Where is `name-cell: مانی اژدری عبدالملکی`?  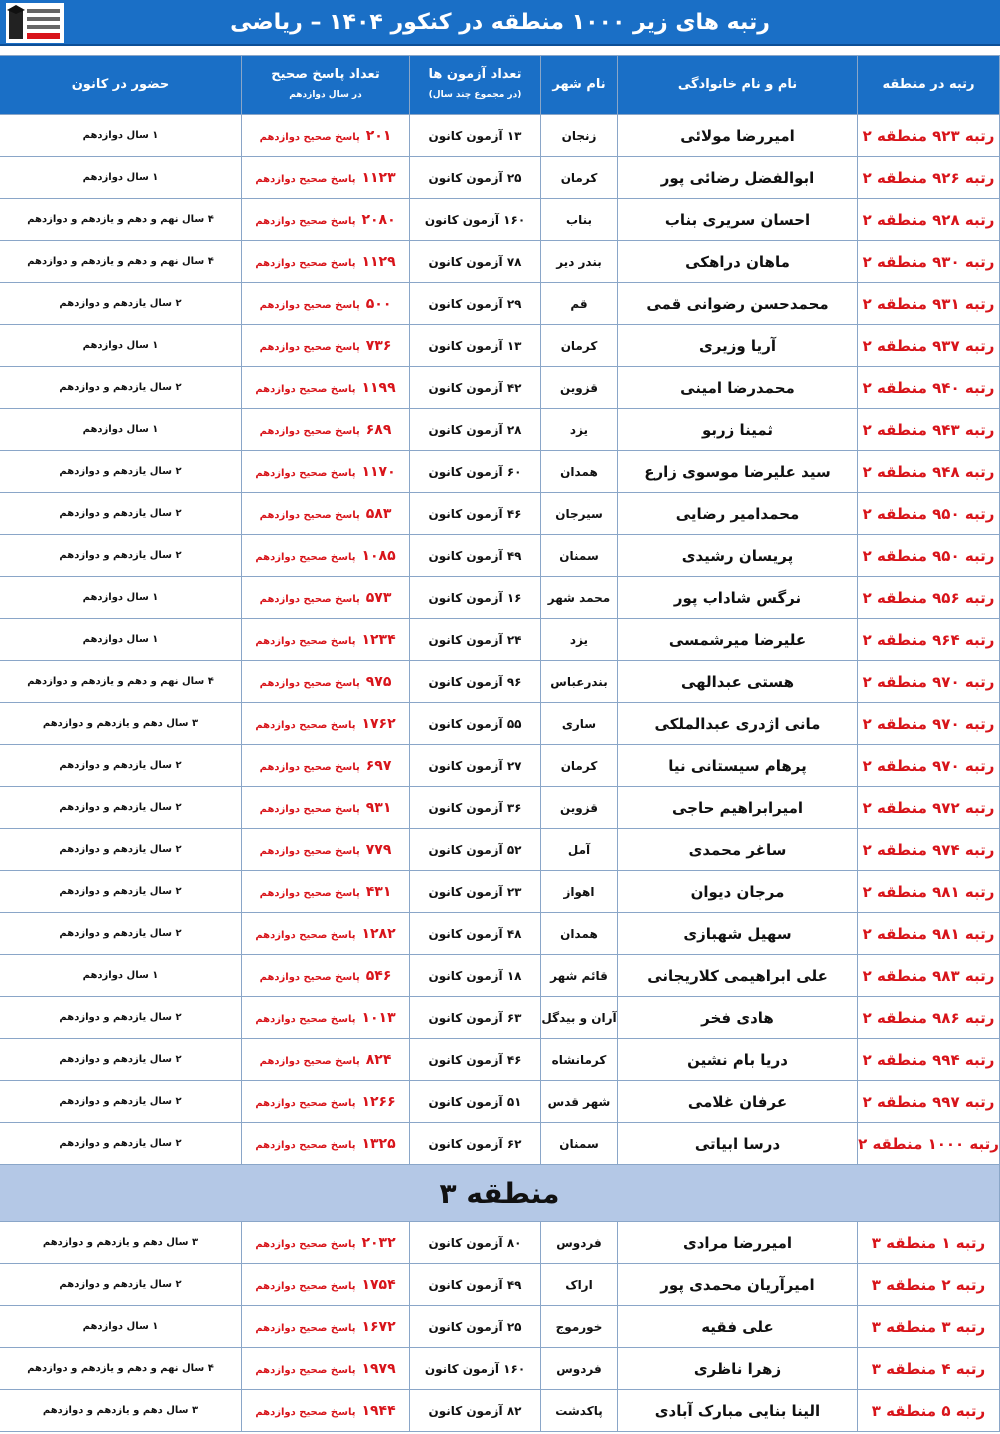
name-cell: مانی اژدری عبدالملکی is located at coordinates (737, 723).